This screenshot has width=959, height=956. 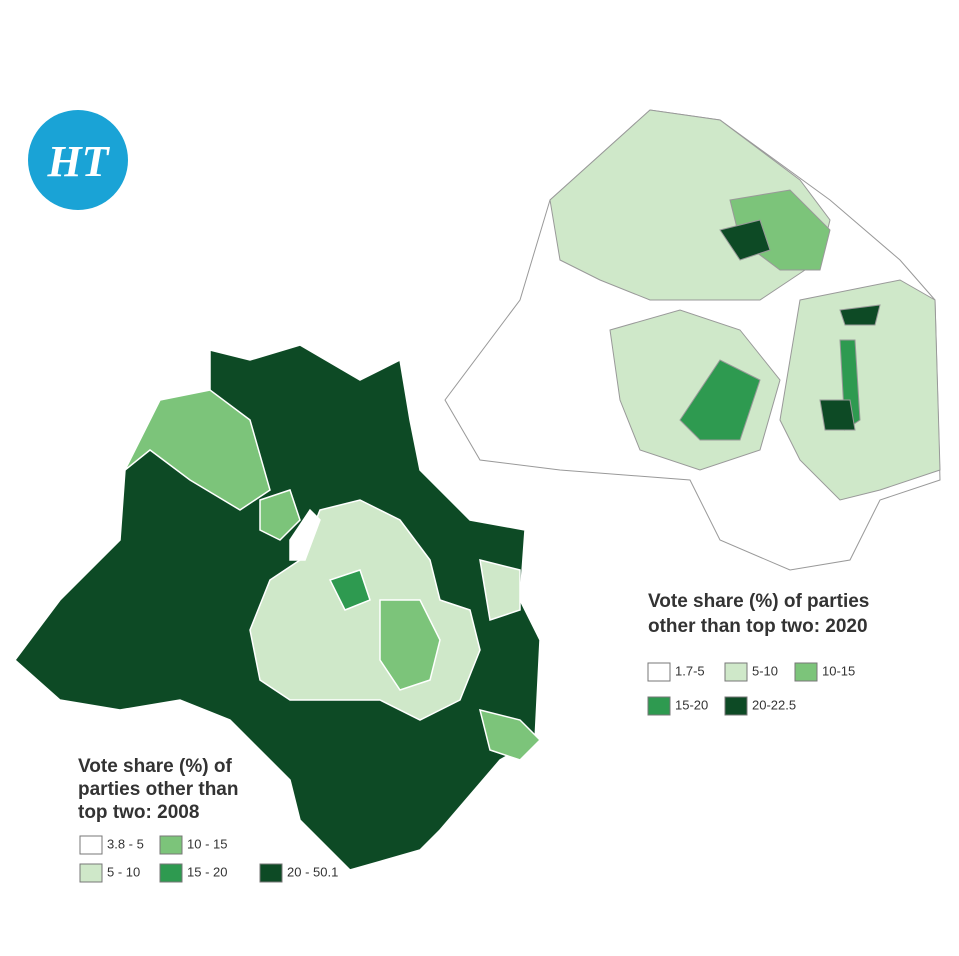 What do you see at coordinates (765, 670) in the screenshot?
I see `legend-label: 5-10` at bounding box center [765, 670].